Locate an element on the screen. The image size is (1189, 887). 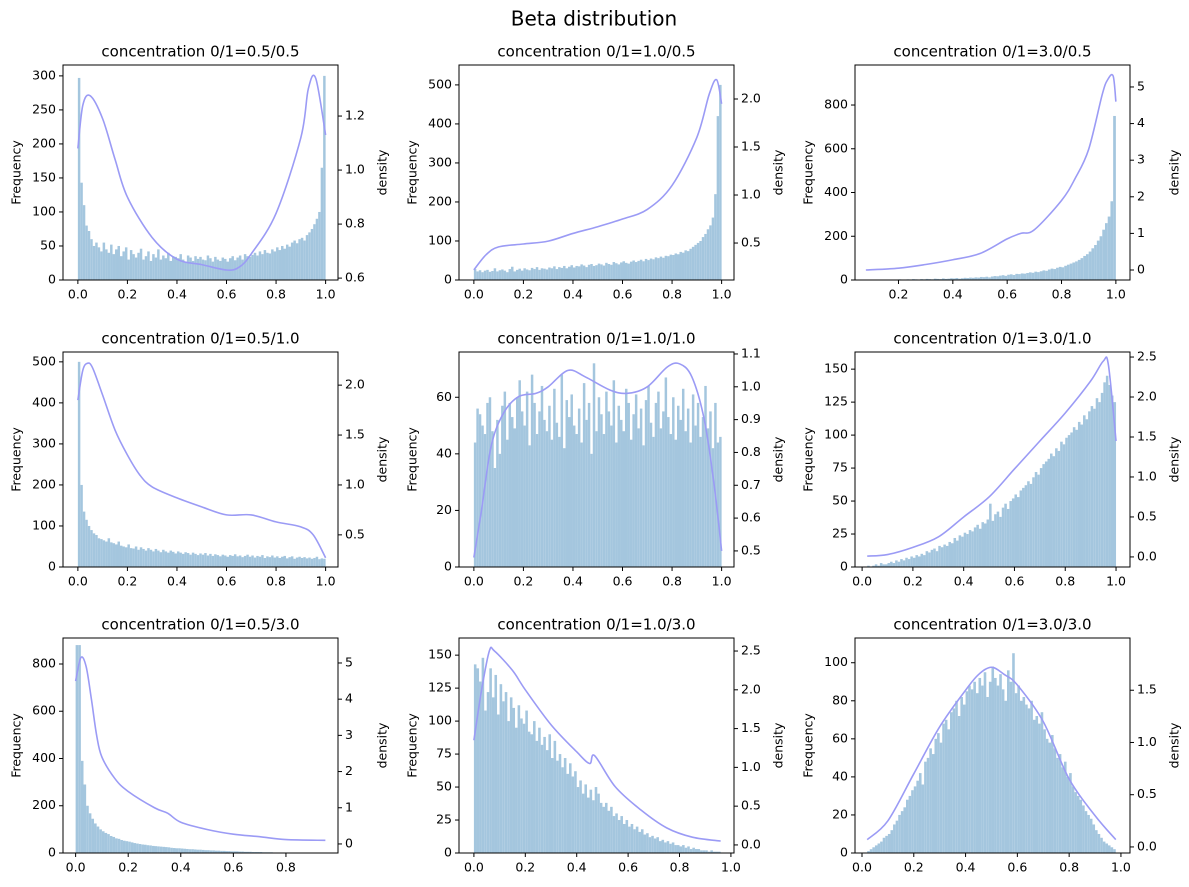
y2-tick-label: 2 is located at coordinates (1141, 195).